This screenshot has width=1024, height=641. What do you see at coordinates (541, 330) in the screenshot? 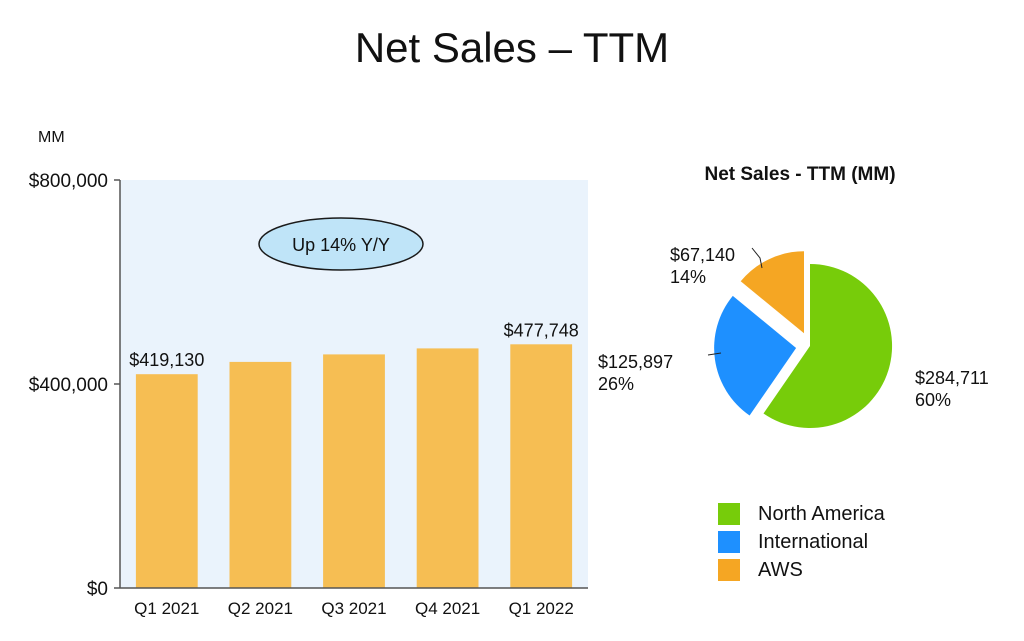
I see `bar-data-label: $477,748` at bounding box center [541, 330].